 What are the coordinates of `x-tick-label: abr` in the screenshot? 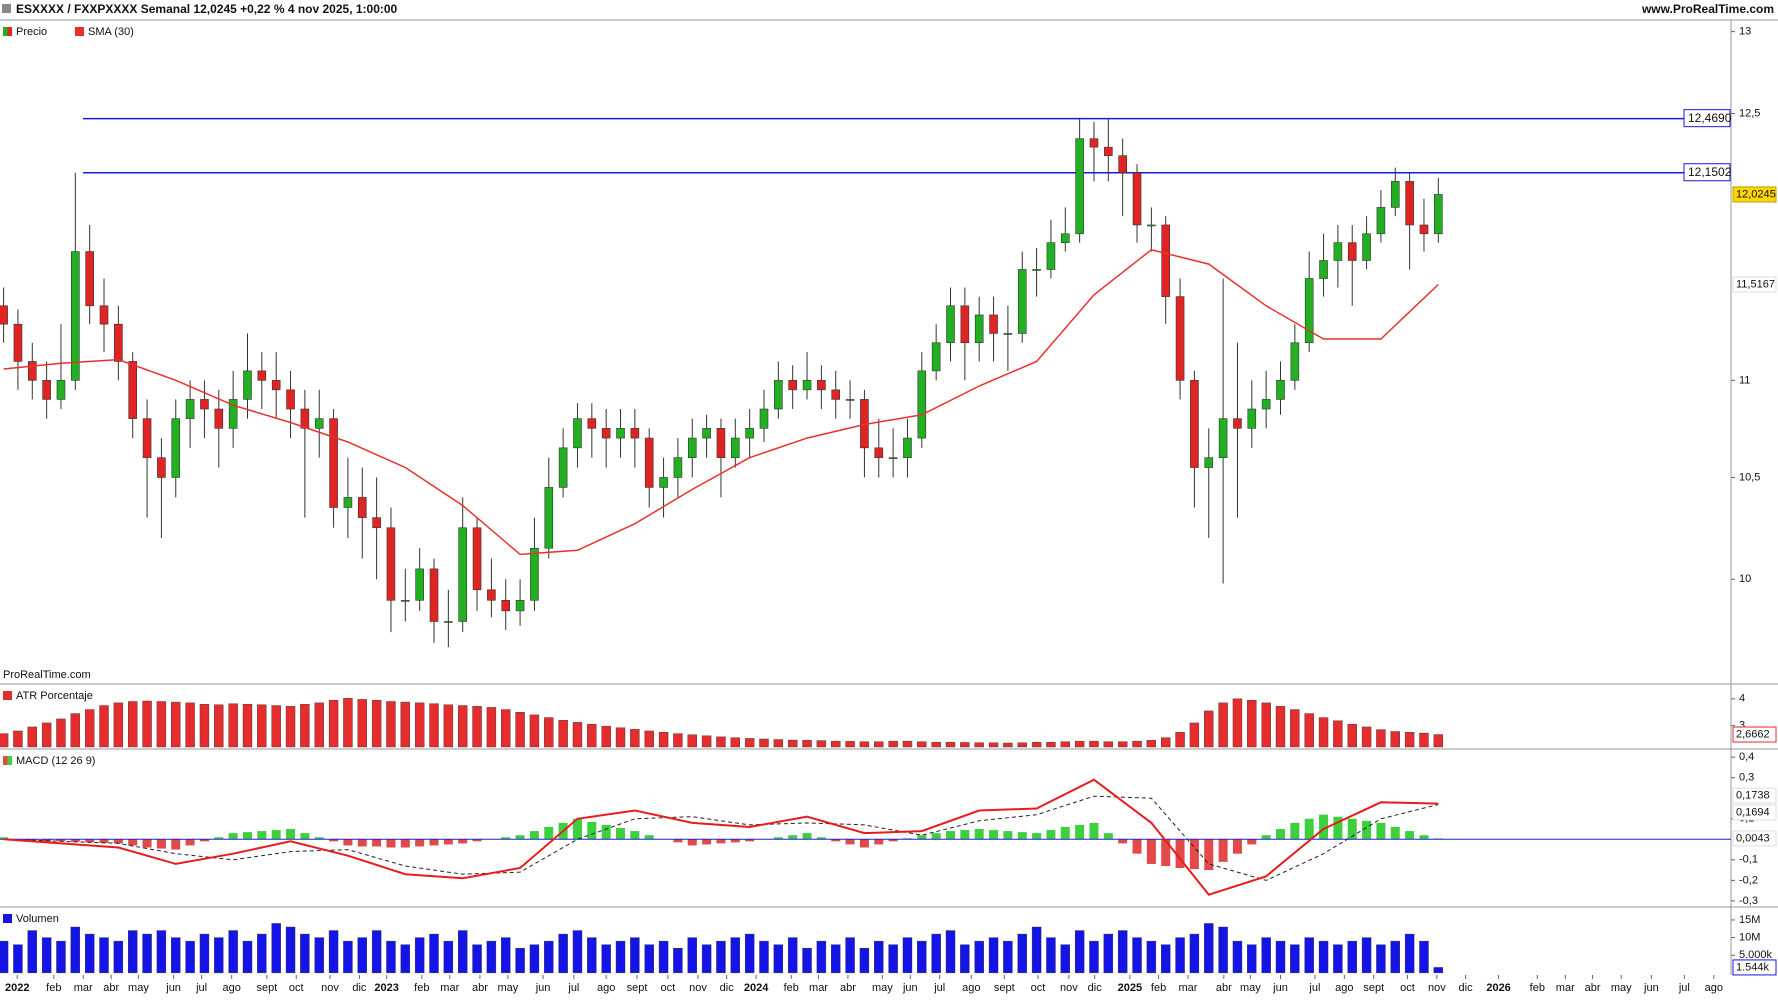 It's located at (480, 988).